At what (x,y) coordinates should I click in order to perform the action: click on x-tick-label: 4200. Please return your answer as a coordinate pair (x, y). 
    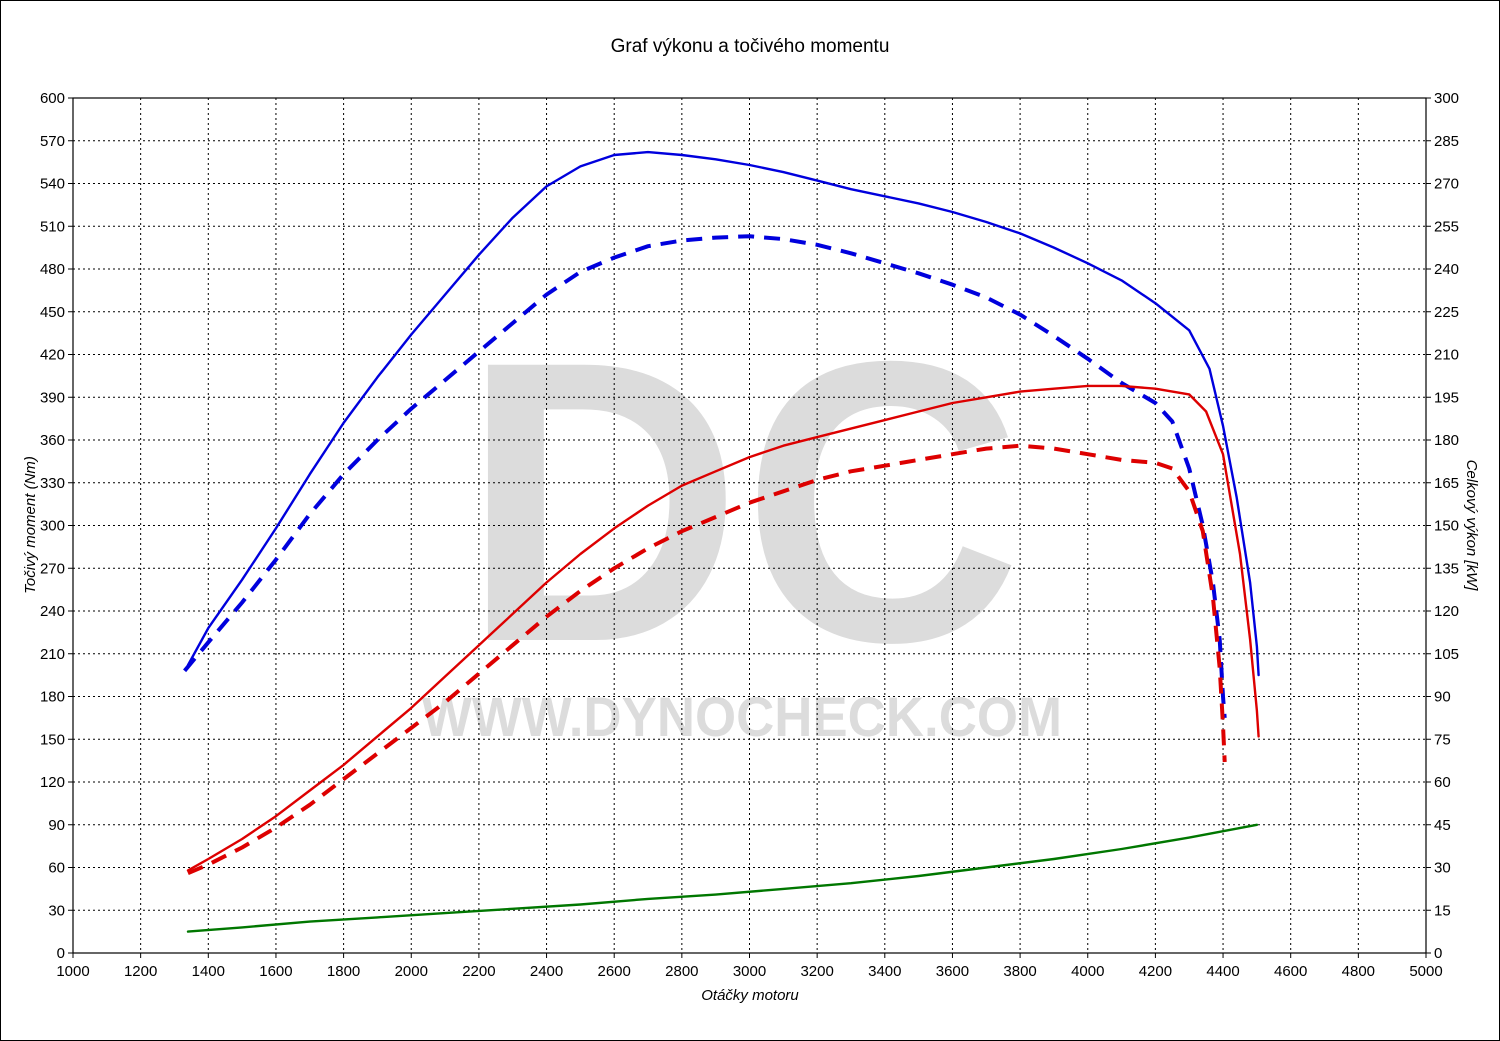
    Looking at the image, I should click on (1155, 971).